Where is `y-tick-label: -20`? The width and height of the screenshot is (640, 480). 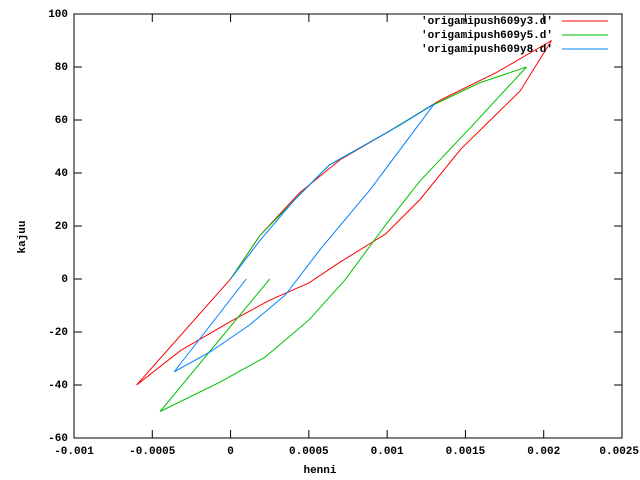 y-tick-label: -20 is located at coordinates (58, 333).